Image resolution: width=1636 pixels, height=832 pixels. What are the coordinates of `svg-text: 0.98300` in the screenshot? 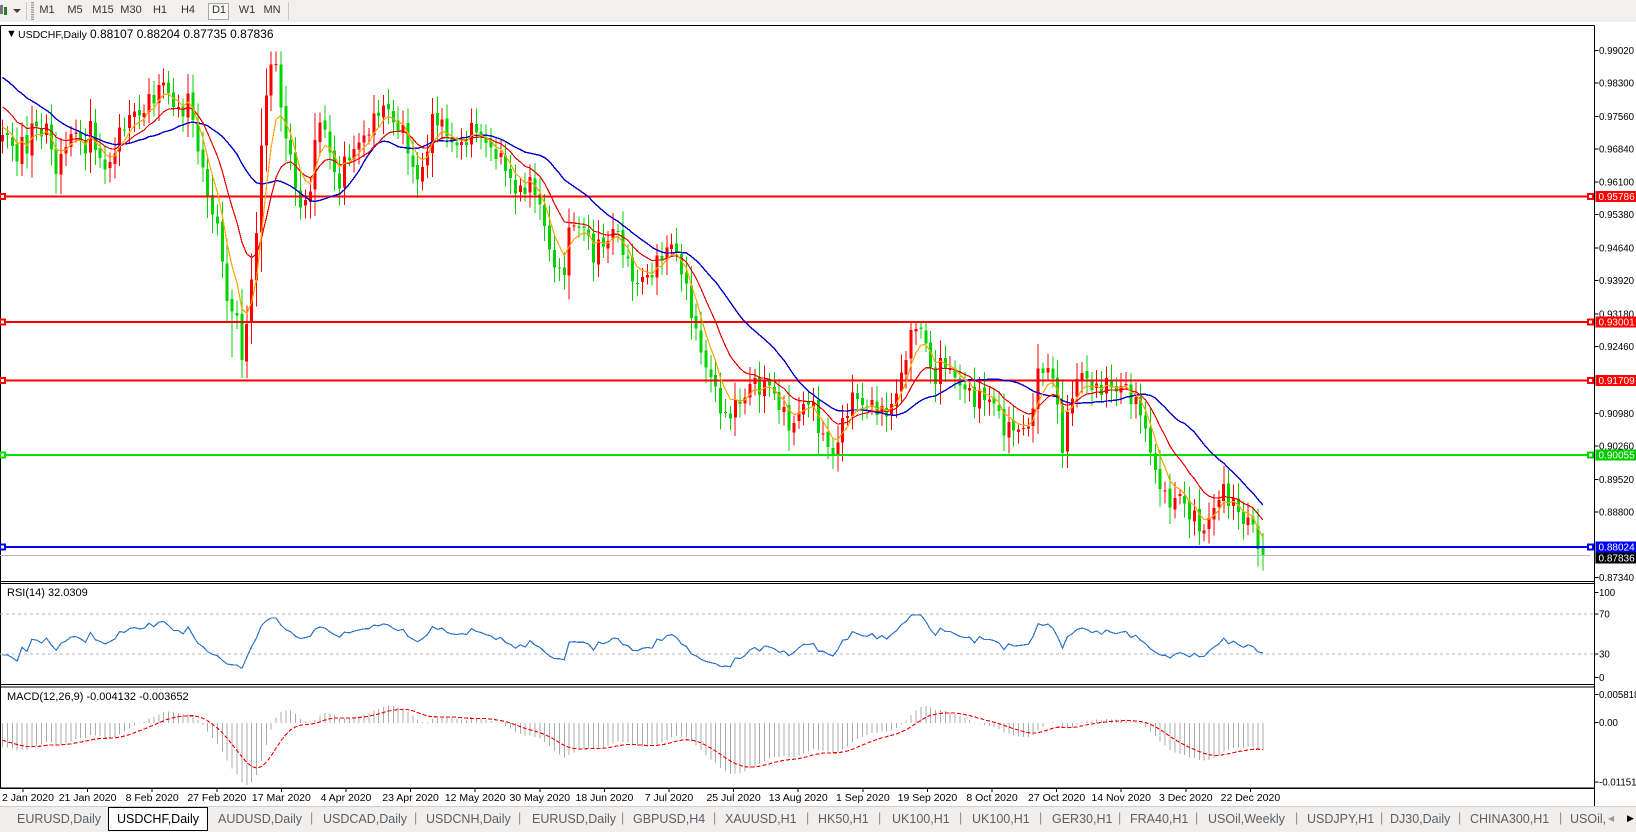 It's located at (1617, 83).